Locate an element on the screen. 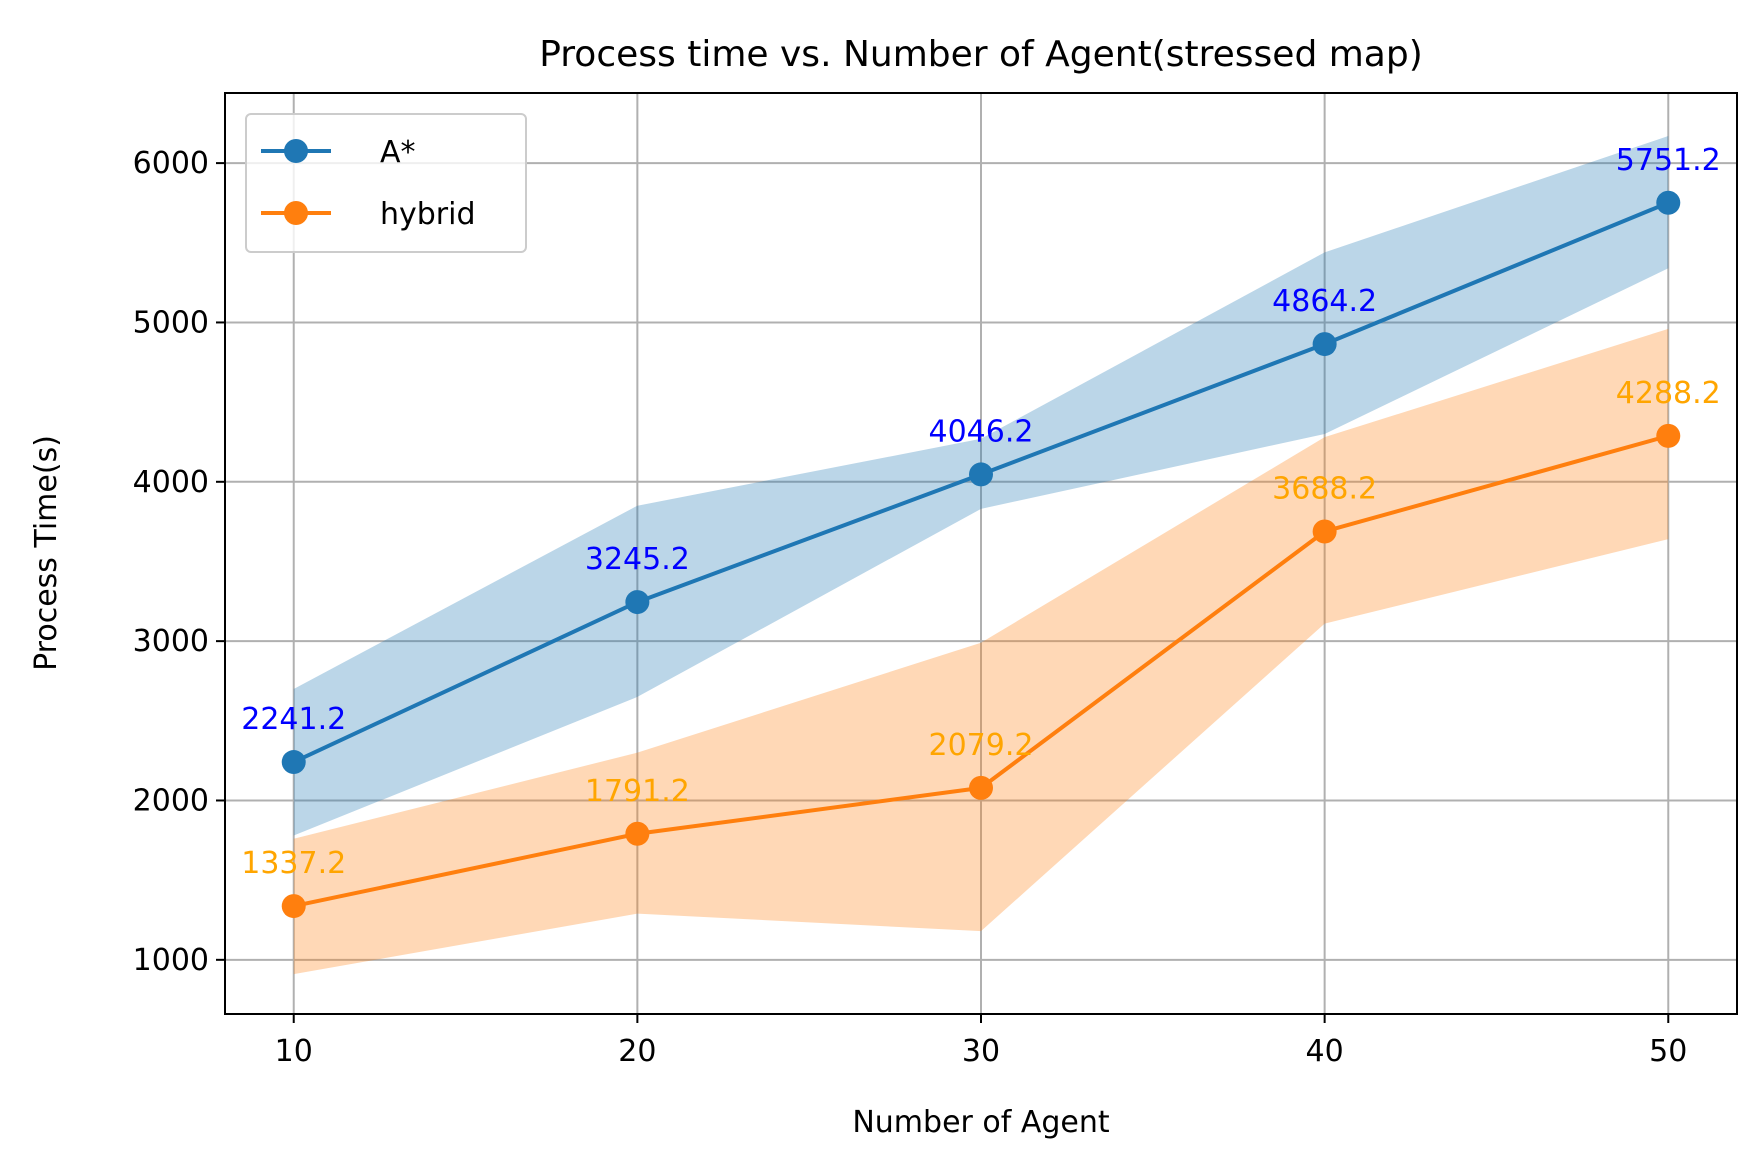 The width and height of the screenshot is (1764, 1170). x-tick-label: 10 is located at coordinates (294, 1051).